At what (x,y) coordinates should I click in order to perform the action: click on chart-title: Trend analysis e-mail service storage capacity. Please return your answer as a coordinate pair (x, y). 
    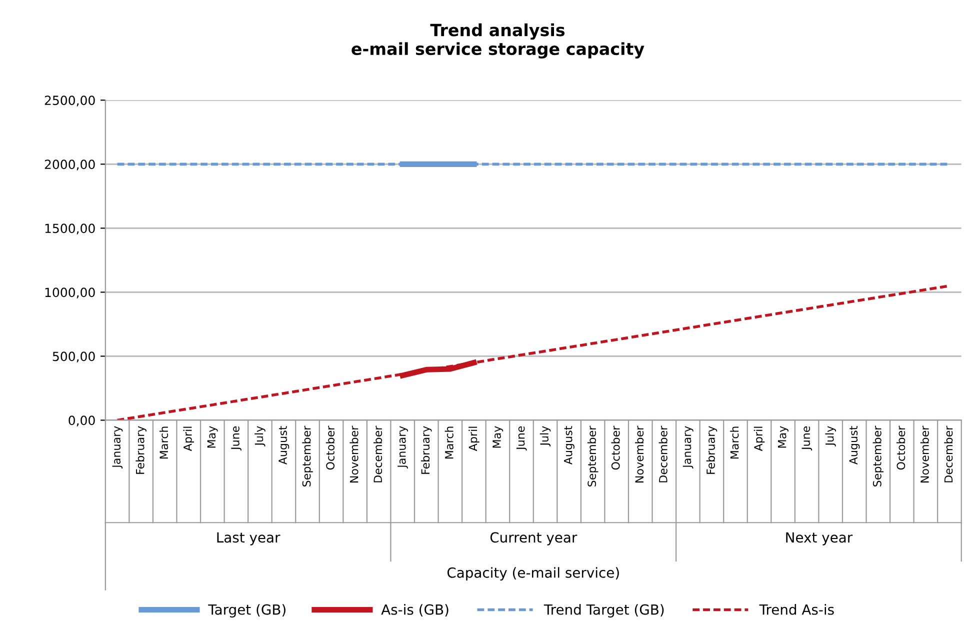
    Looking at the image, I should click on (498, 40).